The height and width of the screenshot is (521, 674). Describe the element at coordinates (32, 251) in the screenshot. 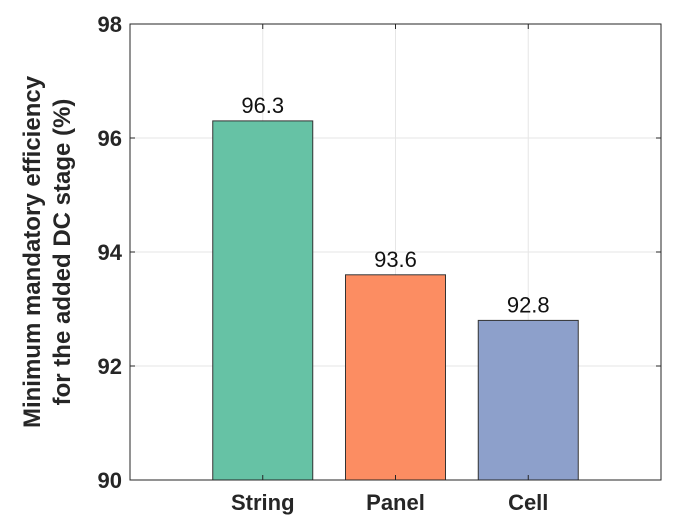

I see `y-axis-label-line: Minimum mandatory efficiency` at that location.